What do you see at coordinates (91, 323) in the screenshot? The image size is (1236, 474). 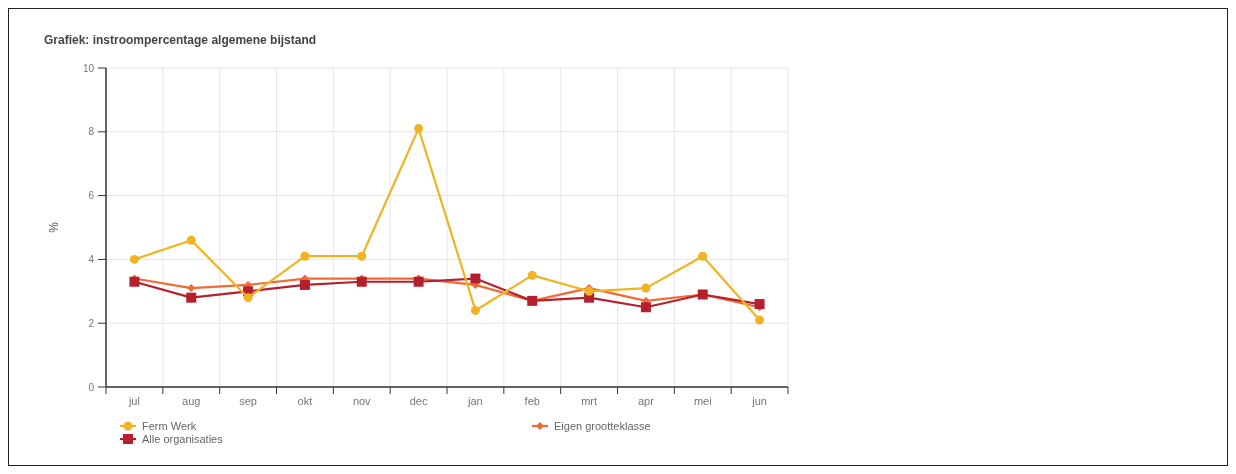 I see `y-tick-label: 2` at bounding box center [91, 323].